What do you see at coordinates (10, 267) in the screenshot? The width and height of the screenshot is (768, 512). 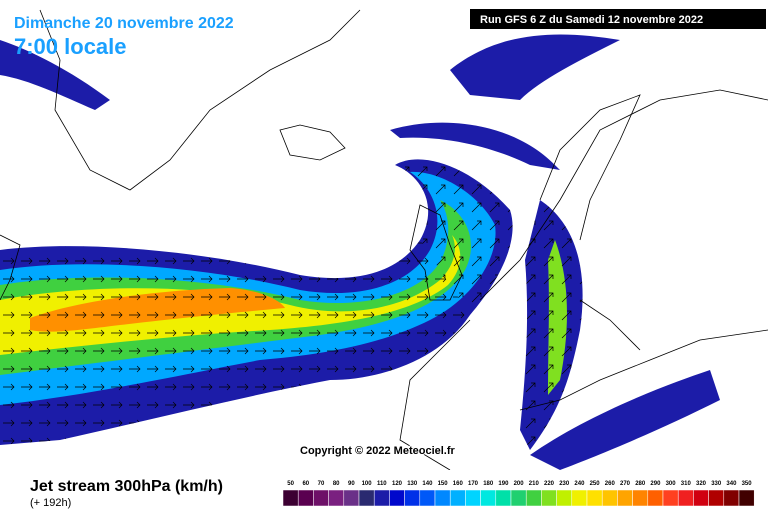 I see `coastline-america` at bounding box center [10, 267].